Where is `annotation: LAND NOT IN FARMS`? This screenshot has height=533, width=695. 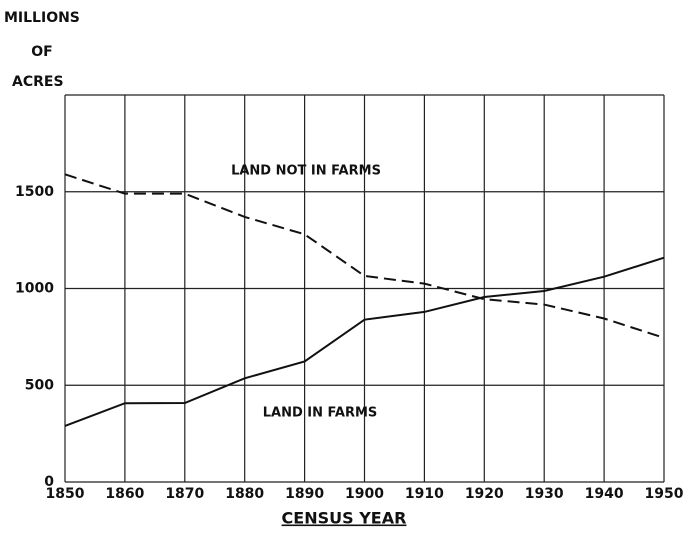
annotation: LAND NOT IN FARMS is located at coordinates (306, 171).